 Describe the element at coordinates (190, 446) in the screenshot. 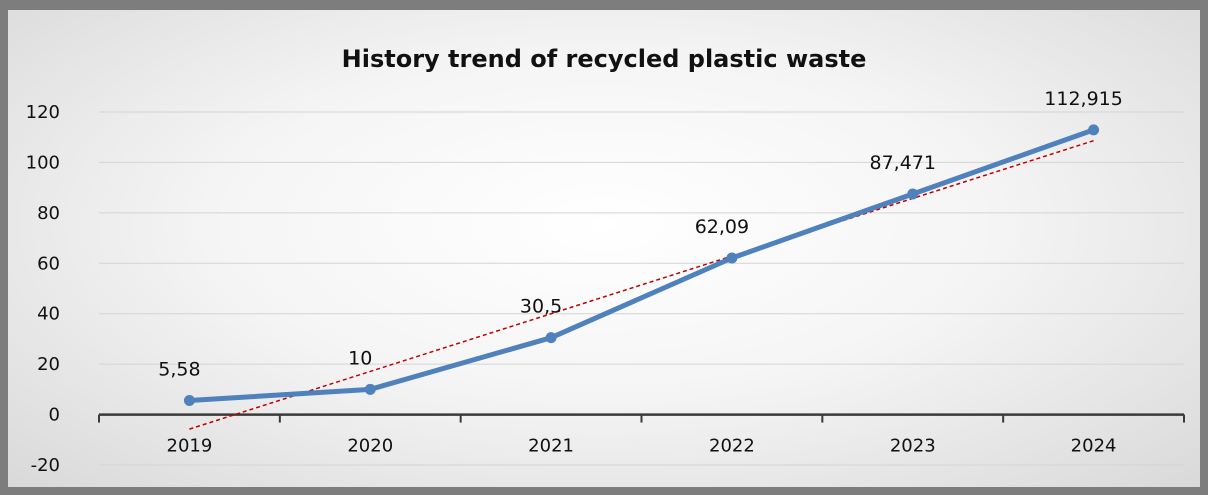

I see `x-tick-label: 2019` at that location.